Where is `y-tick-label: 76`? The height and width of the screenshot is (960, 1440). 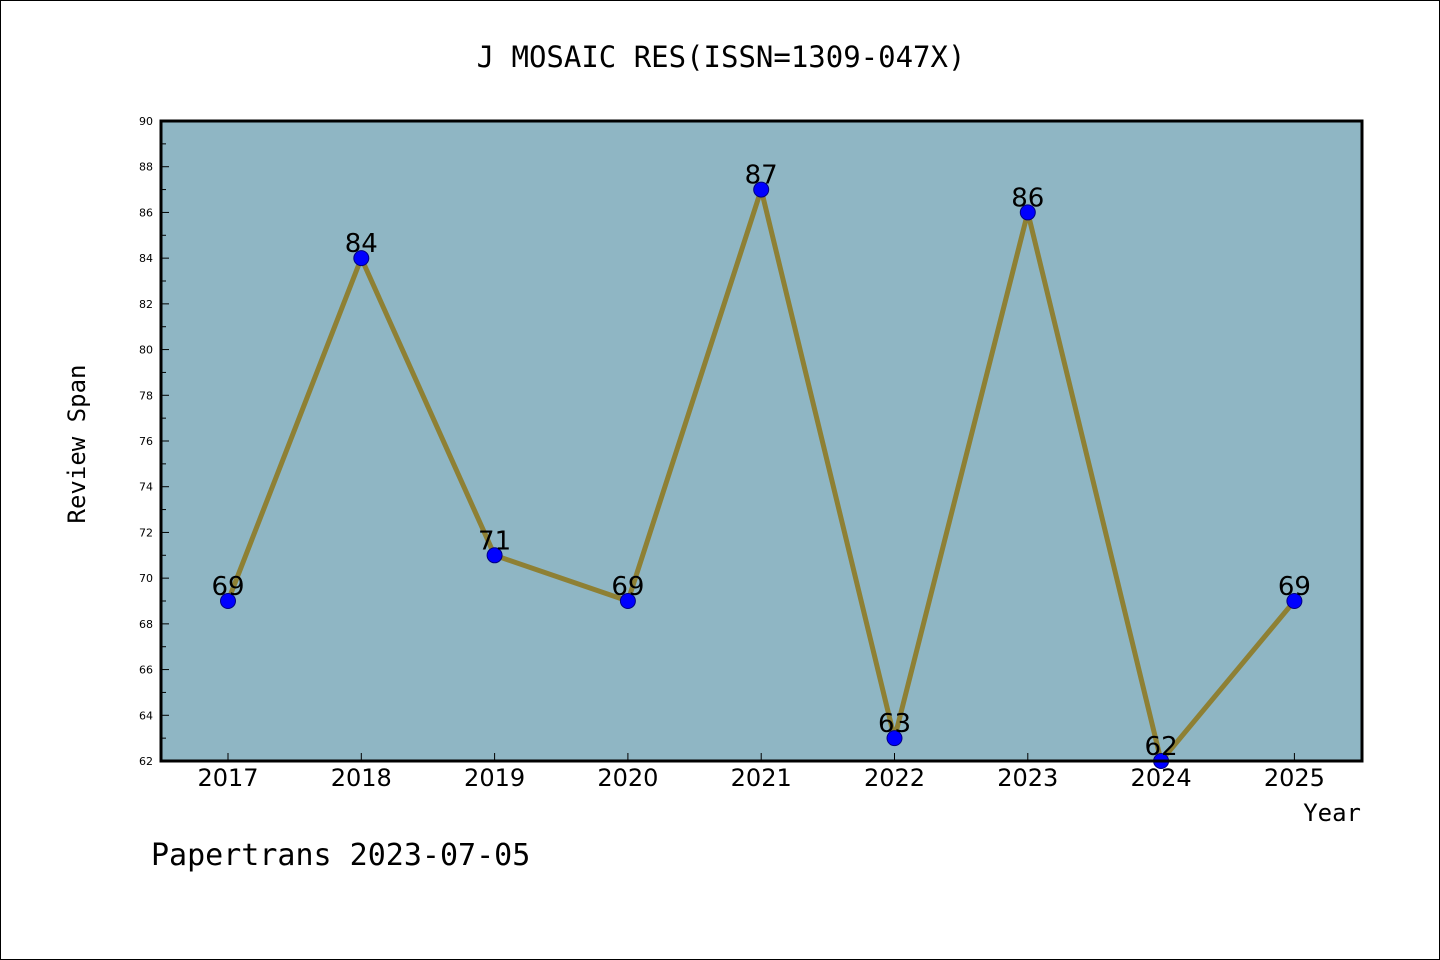
y-tick-label: 76 is located at coordinates (146, 441).